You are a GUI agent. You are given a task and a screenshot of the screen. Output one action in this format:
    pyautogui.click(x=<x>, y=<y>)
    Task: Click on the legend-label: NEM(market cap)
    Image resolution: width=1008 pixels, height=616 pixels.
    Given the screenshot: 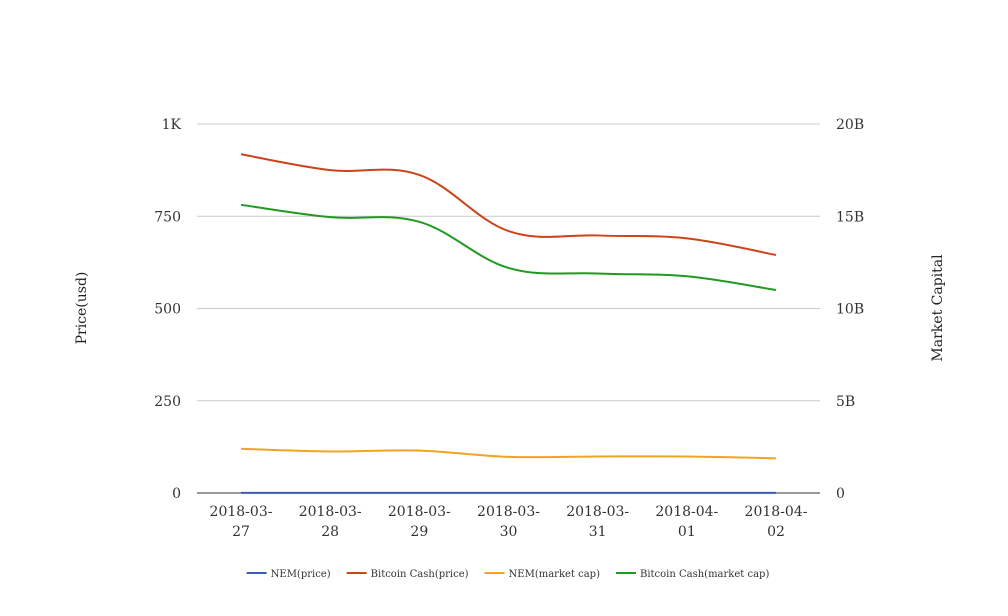 What is the action you would take?
    pyautogui.click(x=555, y=574)
    